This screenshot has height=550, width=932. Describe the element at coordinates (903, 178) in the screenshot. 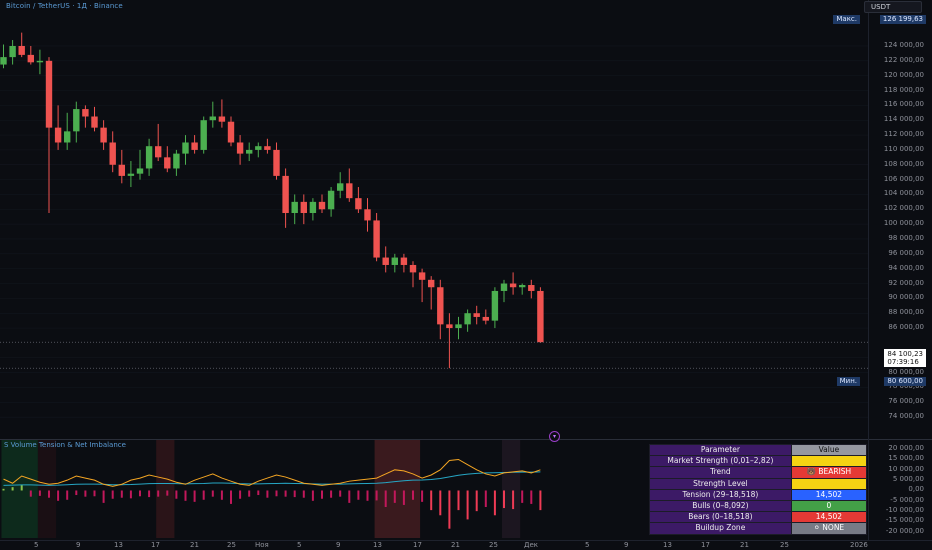

I see `price-tick-label: 106 000,00` at that location.